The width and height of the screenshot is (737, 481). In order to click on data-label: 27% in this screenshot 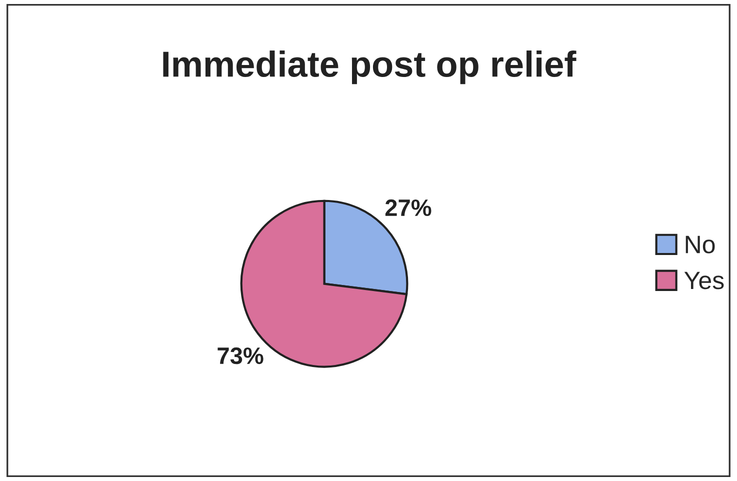, I will do `click(408, 207)`.